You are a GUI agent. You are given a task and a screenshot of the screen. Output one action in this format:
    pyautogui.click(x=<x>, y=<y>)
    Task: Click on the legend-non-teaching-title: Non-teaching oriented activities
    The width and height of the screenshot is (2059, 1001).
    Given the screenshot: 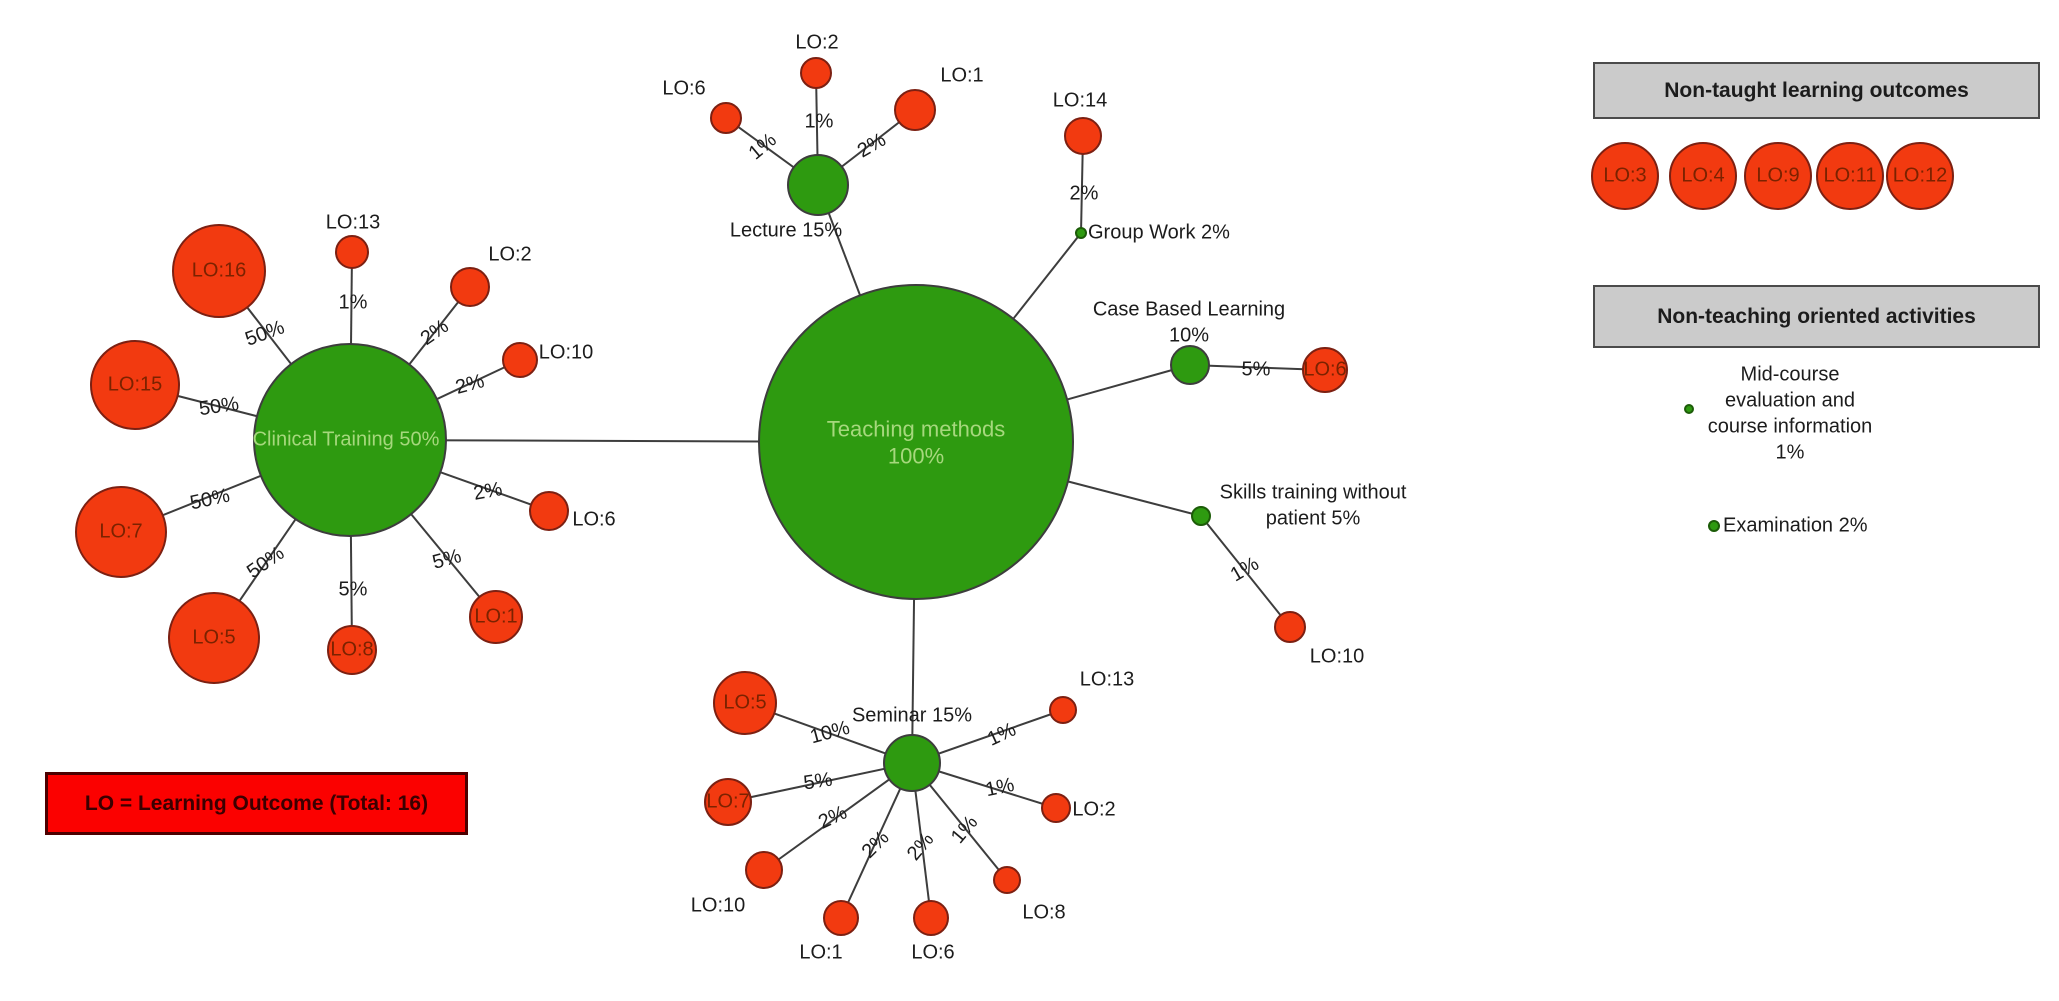 What is the action you would take?
    pyautogui.click(x=1816, y=316)
    